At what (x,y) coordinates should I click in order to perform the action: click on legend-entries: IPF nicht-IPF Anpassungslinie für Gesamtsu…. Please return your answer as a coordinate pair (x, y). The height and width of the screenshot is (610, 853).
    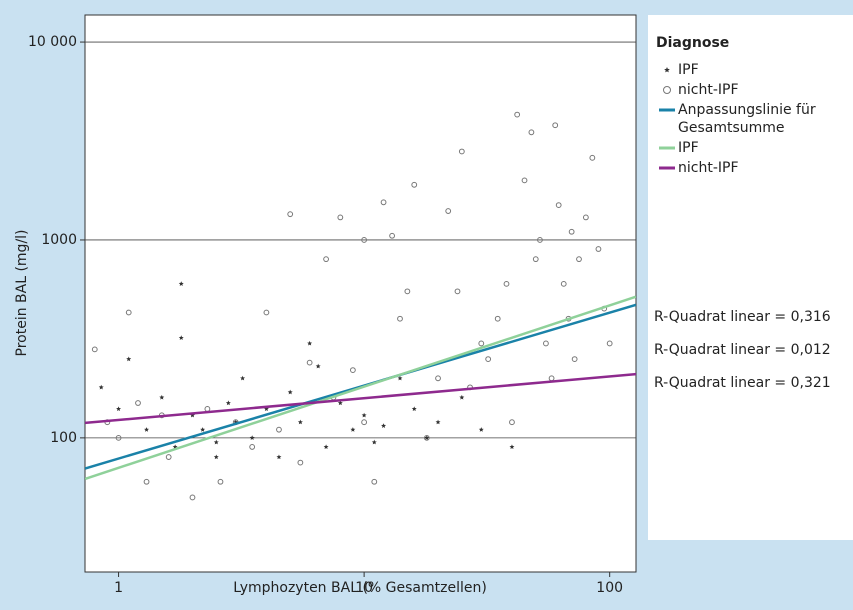
    Looking at the image, I should click on (753, 120).